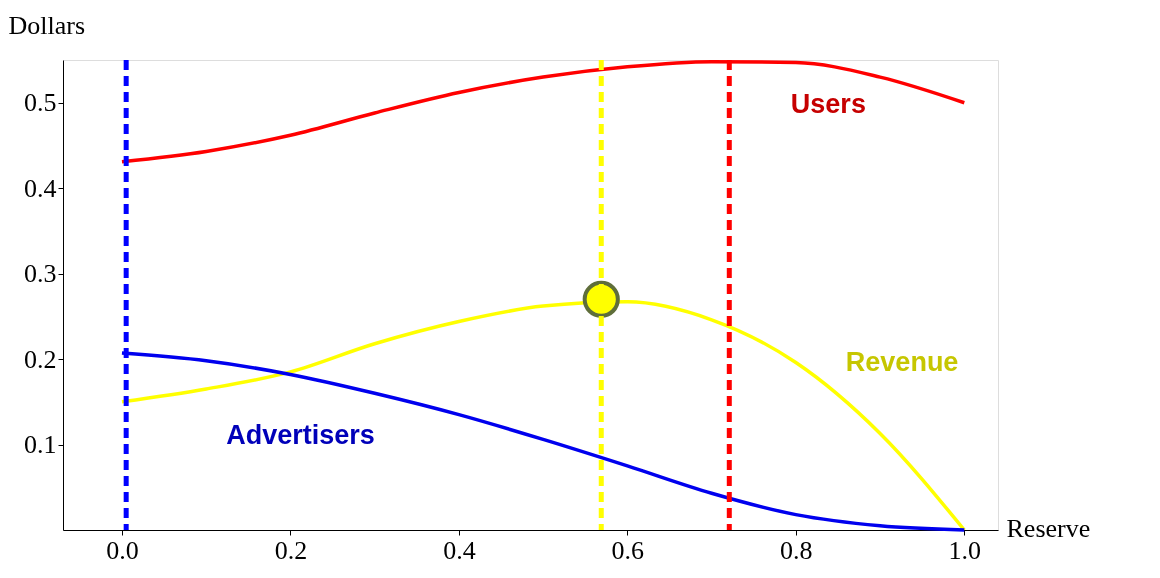 This screenshot has width=1160, height=578. I want to click on y-tick-label: 0.4, so click(40, 188).